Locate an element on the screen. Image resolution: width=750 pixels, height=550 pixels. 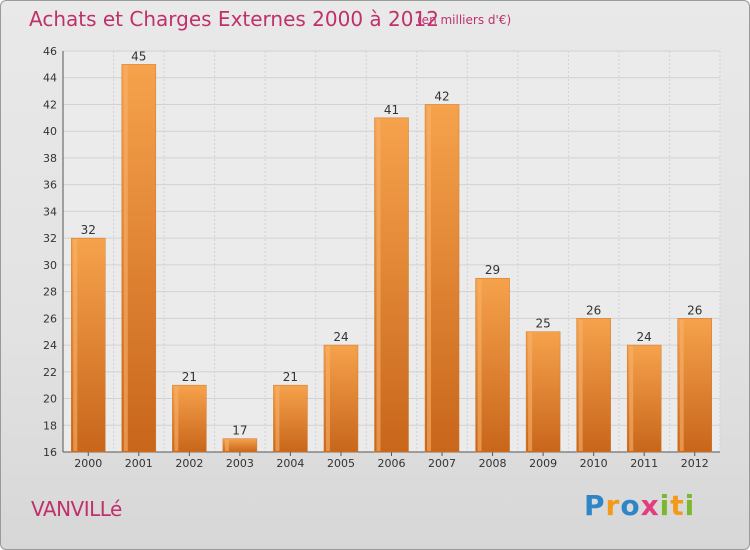
x-tick-label: 2007 is located at coordinates (442, 463).